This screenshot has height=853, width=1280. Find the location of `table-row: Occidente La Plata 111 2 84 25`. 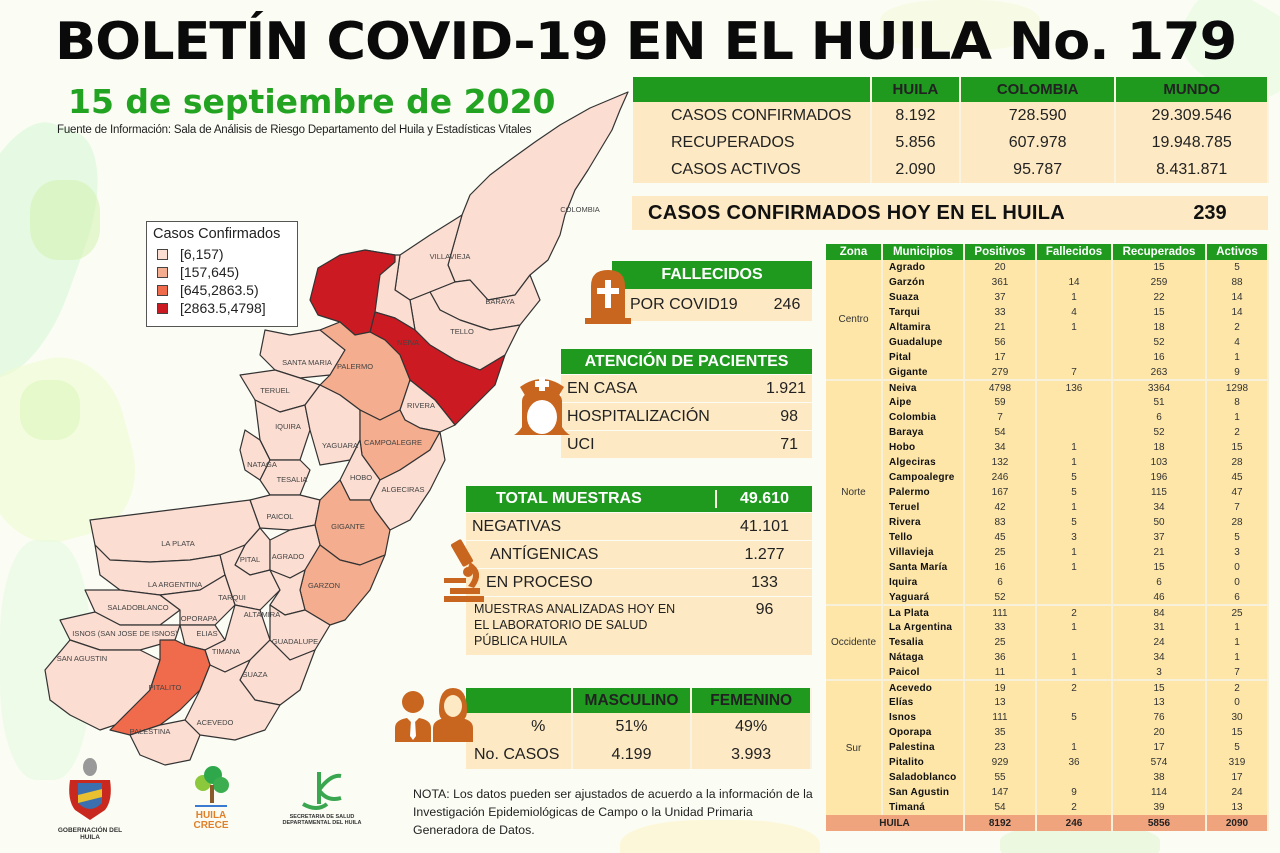

table-row: Occidente La Plata 111 2 84 25 is located at coordinates (1047, 642).